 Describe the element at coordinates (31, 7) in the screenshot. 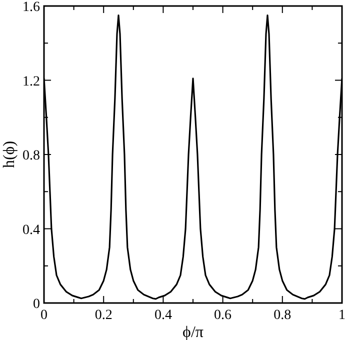

I see `y-tick-label: 1.6` at that location.